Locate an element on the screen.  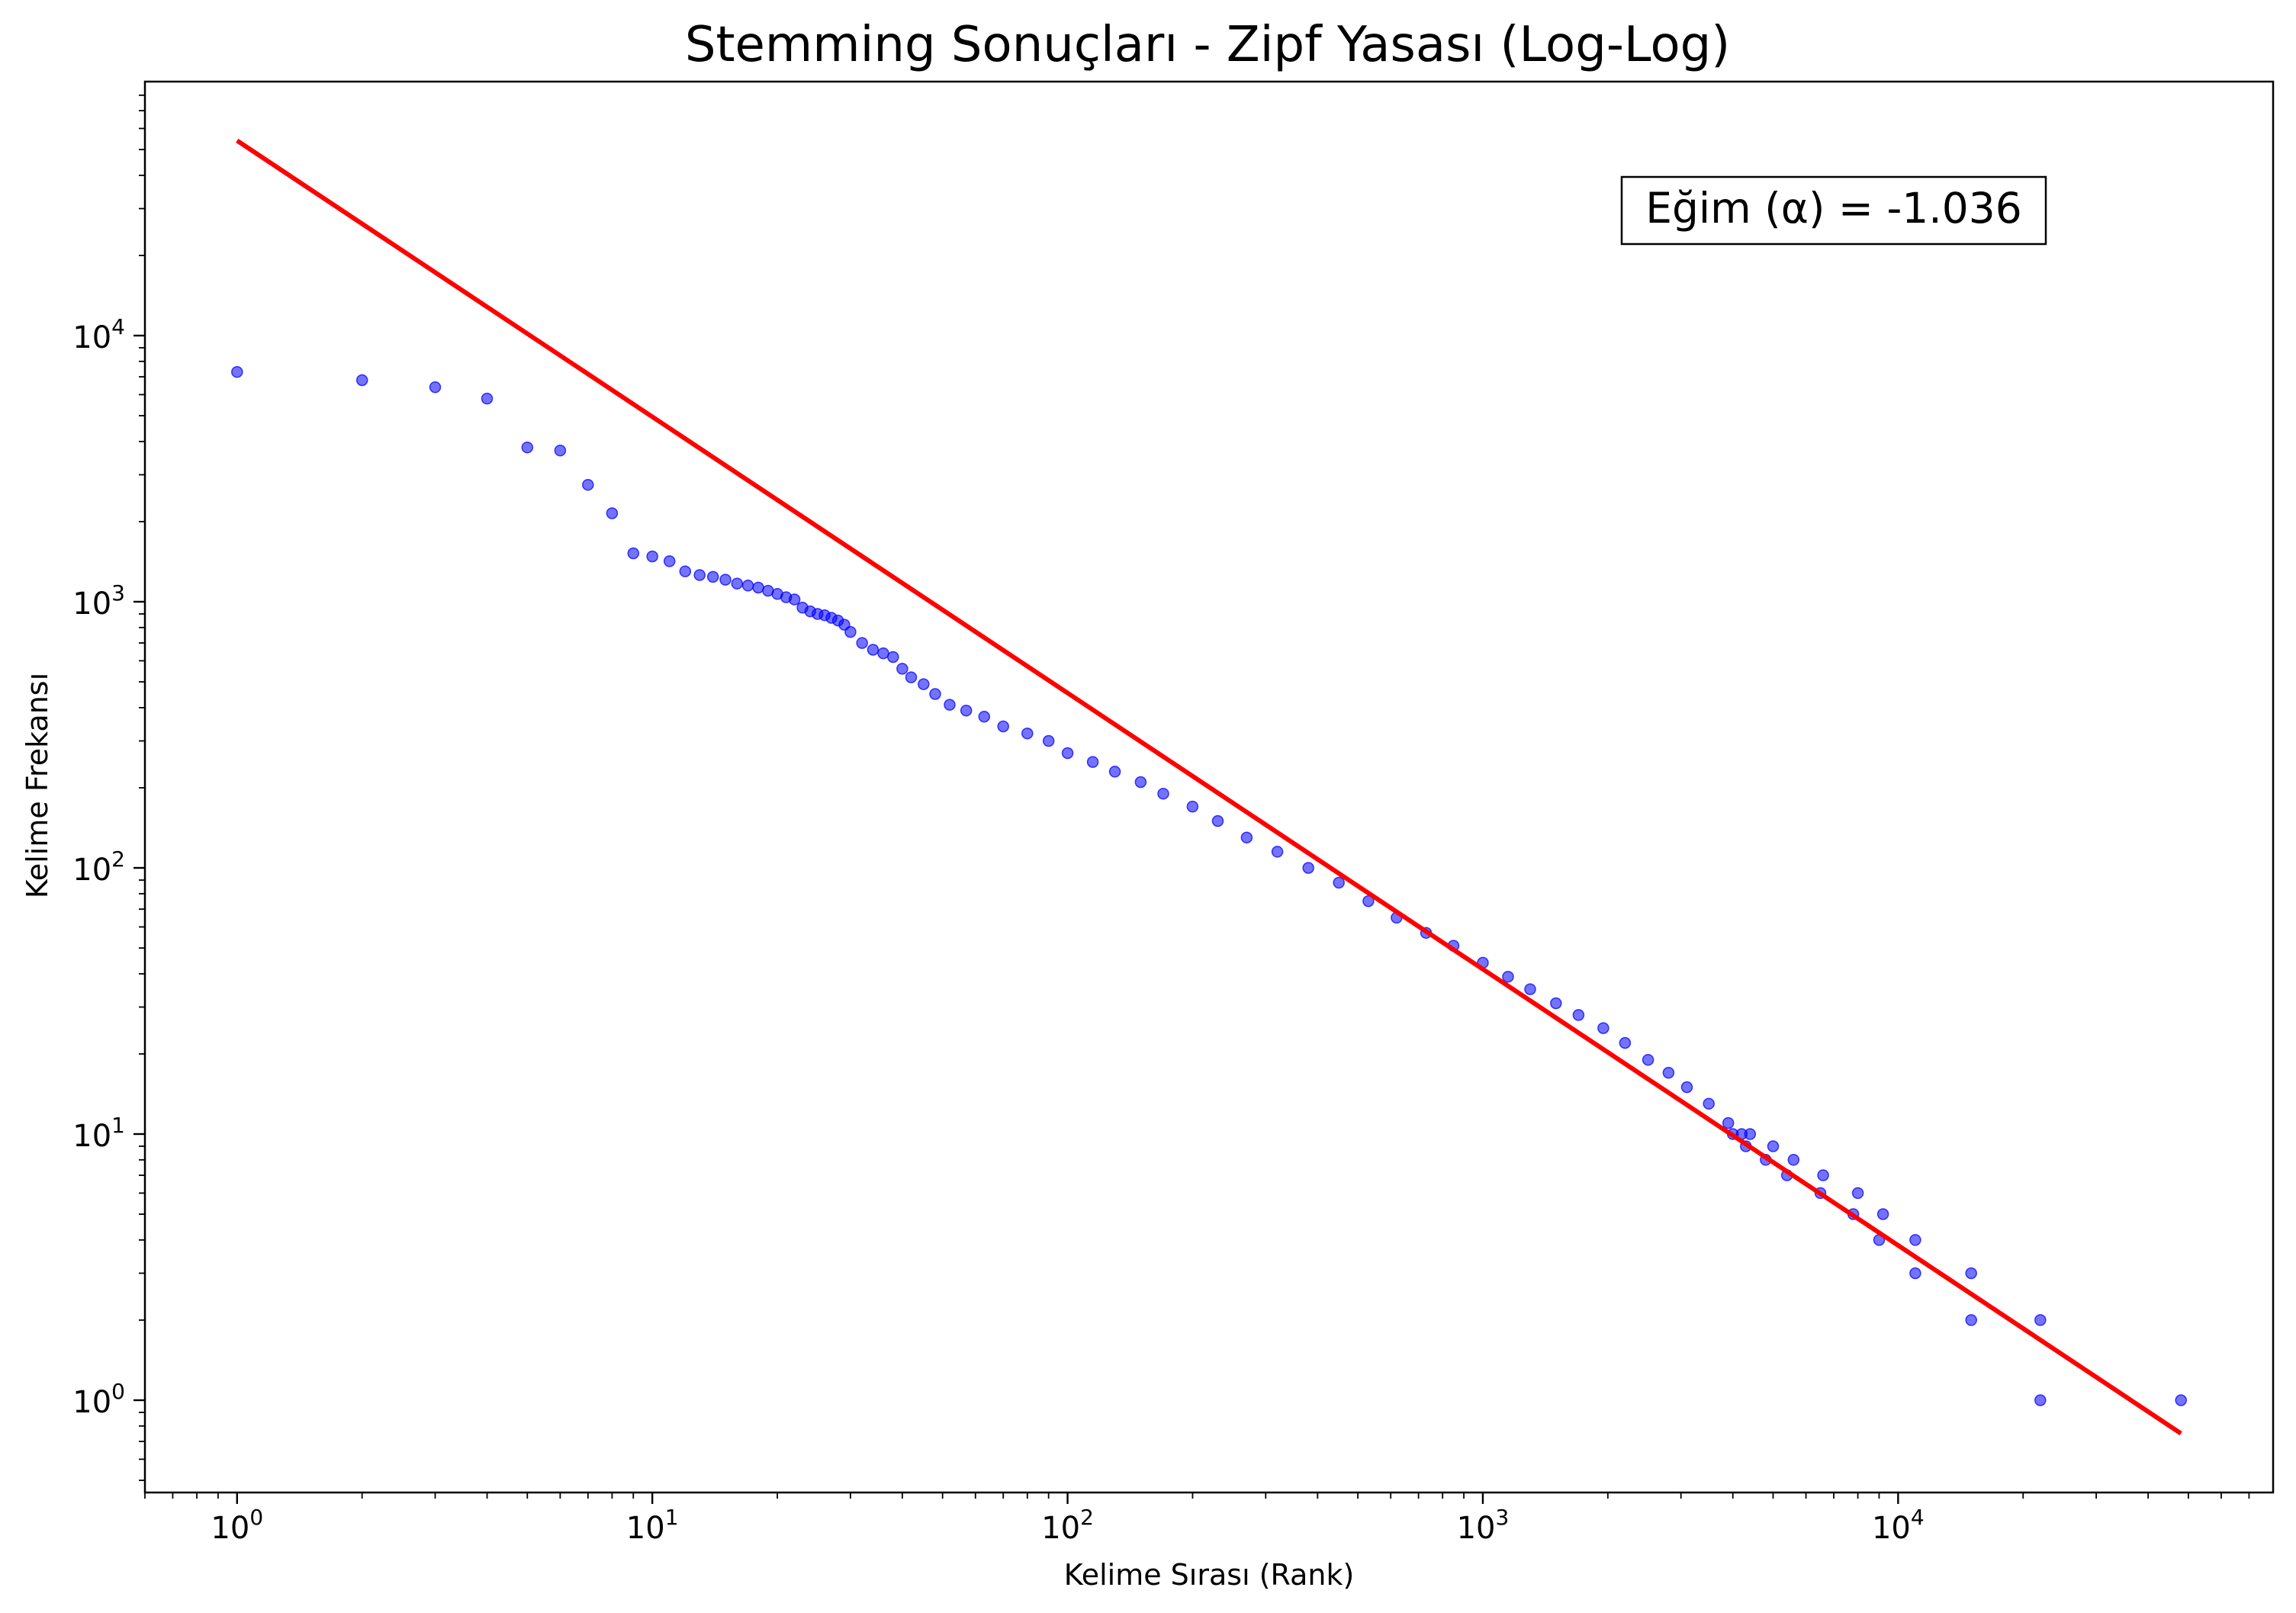
y-tick-label: 10³ is located at coordinates (98, 601).